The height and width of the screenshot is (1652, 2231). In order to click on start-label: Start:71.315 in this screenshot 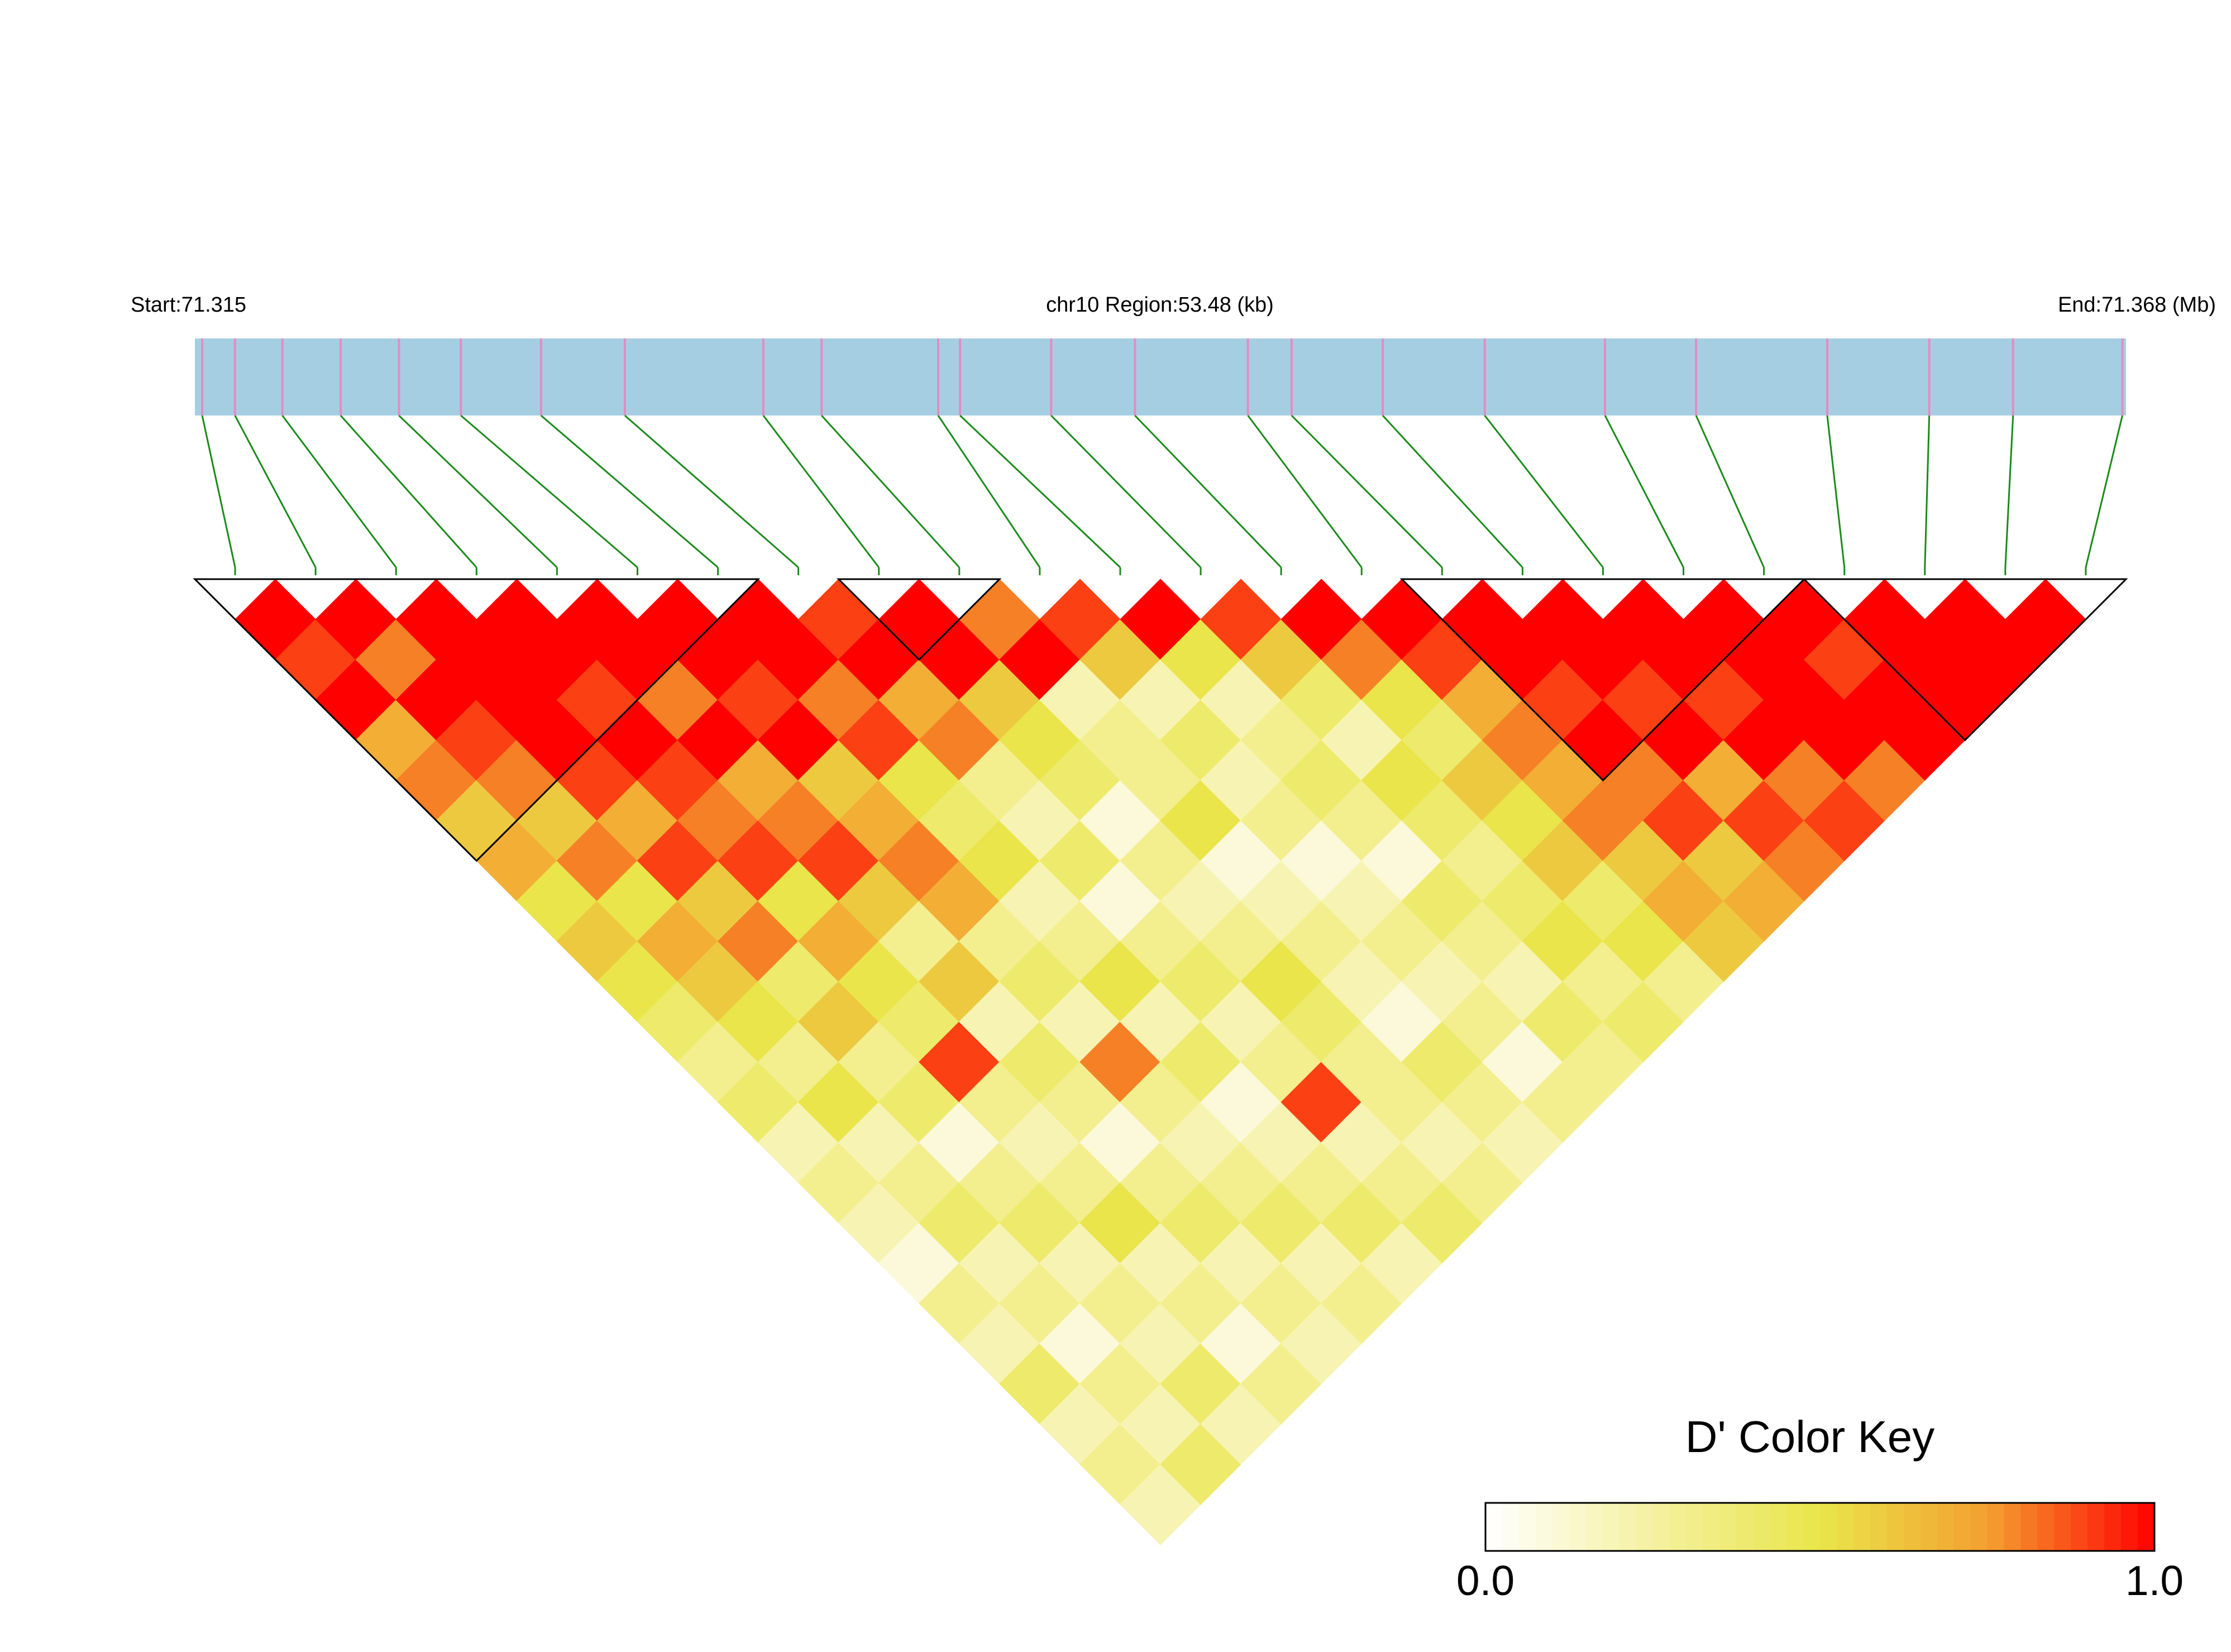, I will do `click(188, 305)`.